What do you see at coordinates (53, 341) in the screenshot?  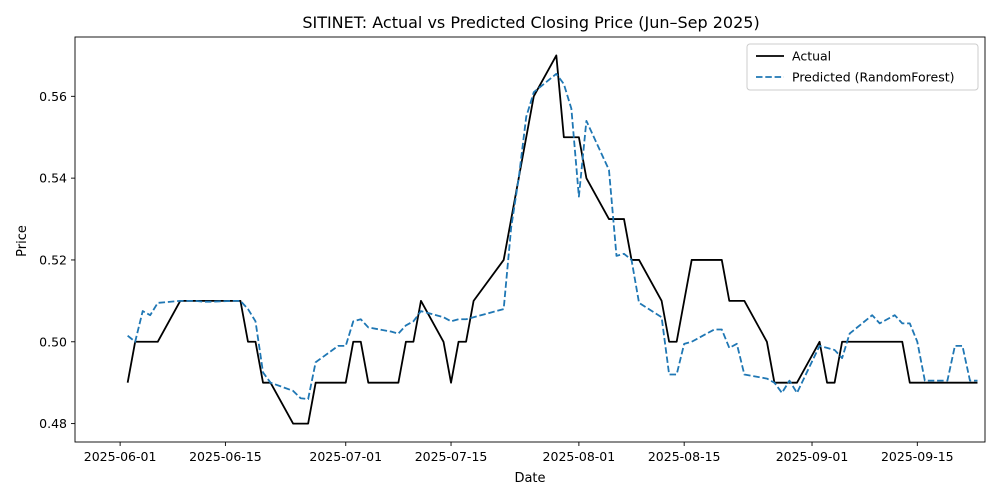 I see `y-tick-label: 0.50` at bounding box center [53, 341].